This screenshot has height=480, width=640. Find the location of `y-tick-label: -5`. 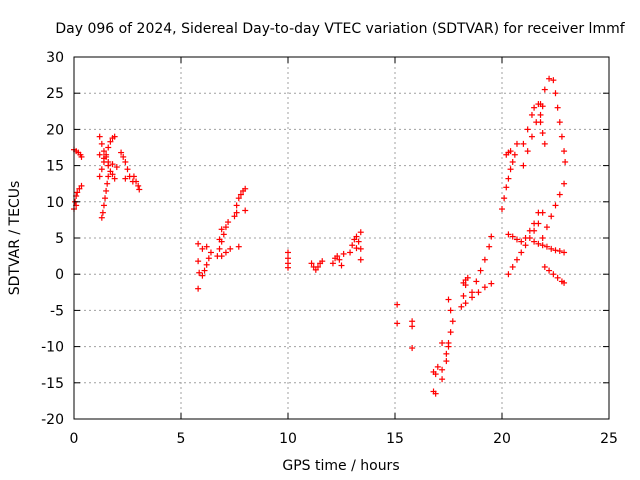

y-tick-label: -5 is located at coordinates (57, 311).